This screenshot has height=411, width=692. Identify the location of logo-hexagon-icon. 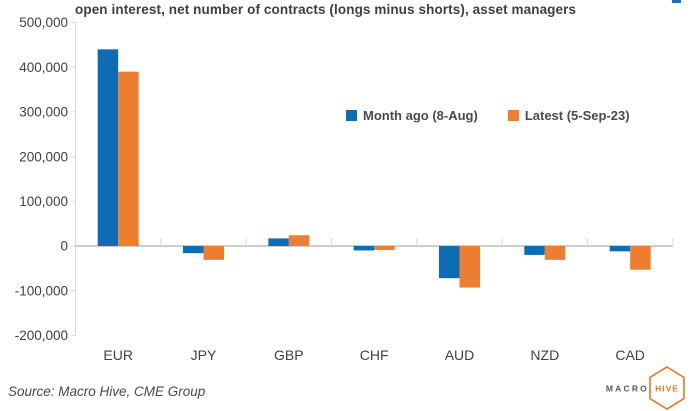
(667, 388).